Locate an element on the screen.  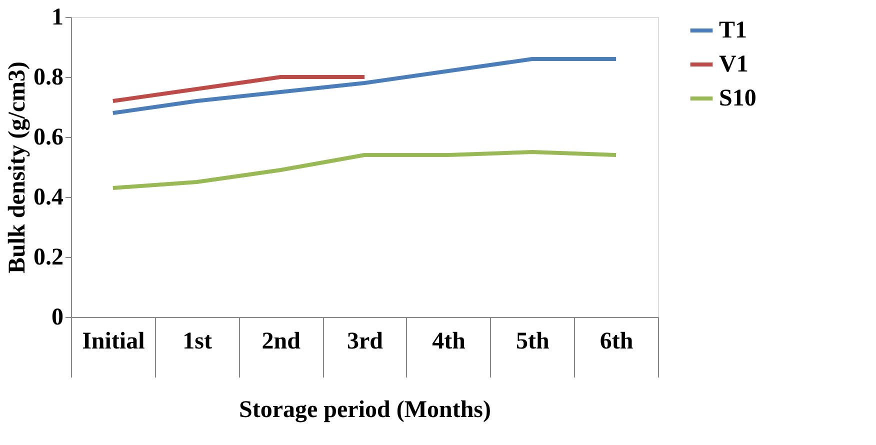
y-tick-label: 1 is located at coordinates (58, 17).